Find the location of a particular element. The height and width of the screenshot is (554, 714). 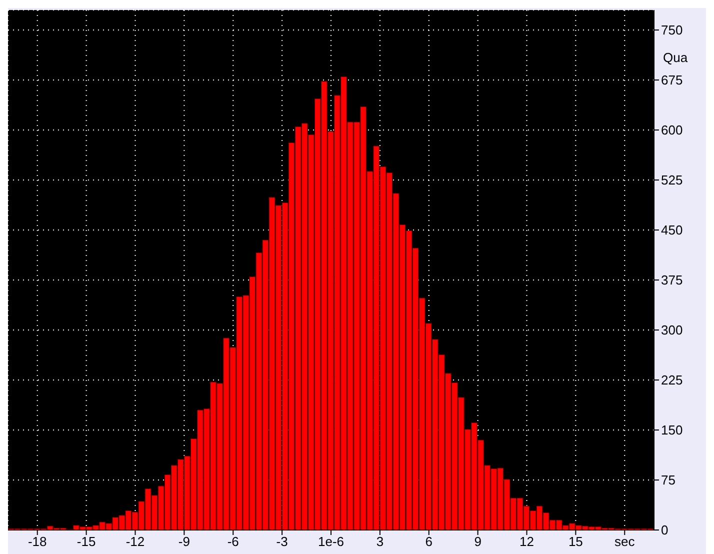

y-axis-title: Qua is located at coordinates (675, 57).